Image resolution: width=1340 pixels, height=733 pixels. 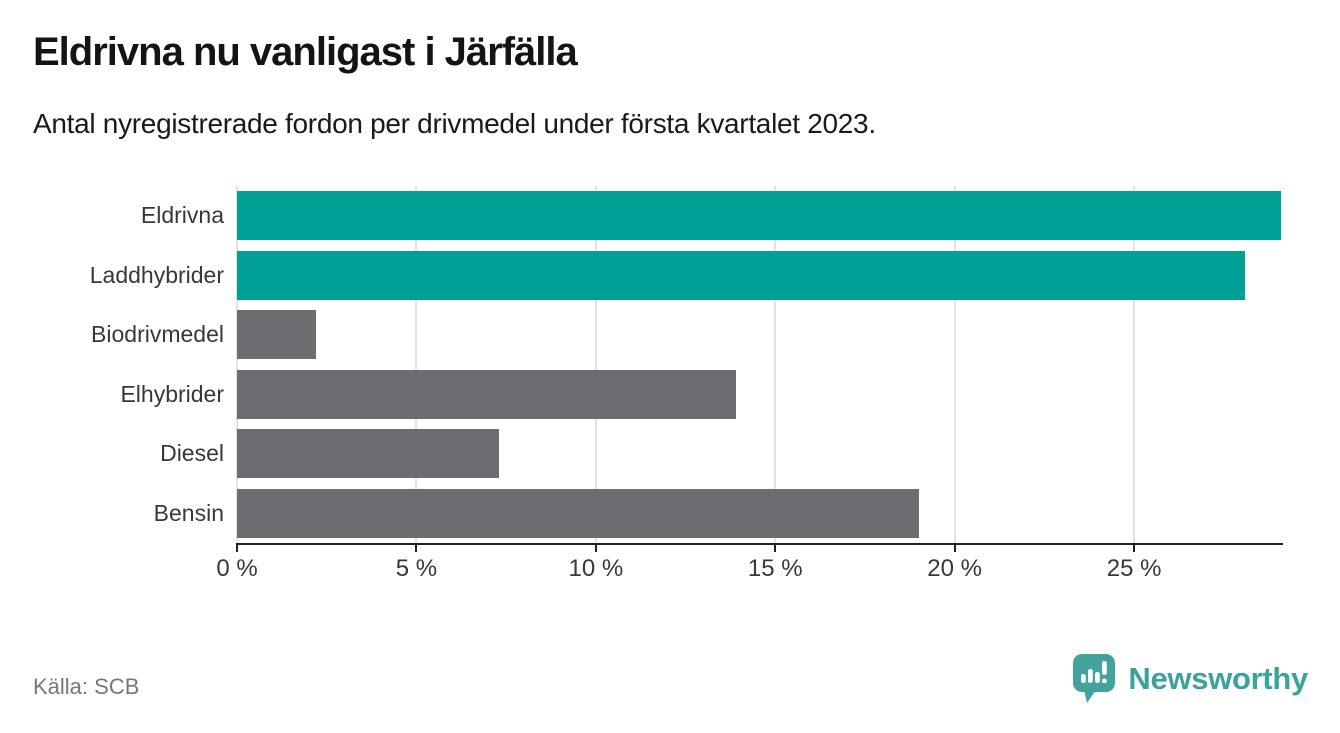 I want to click on category-label-bensin: Bensin, so click(x=188, y=512).